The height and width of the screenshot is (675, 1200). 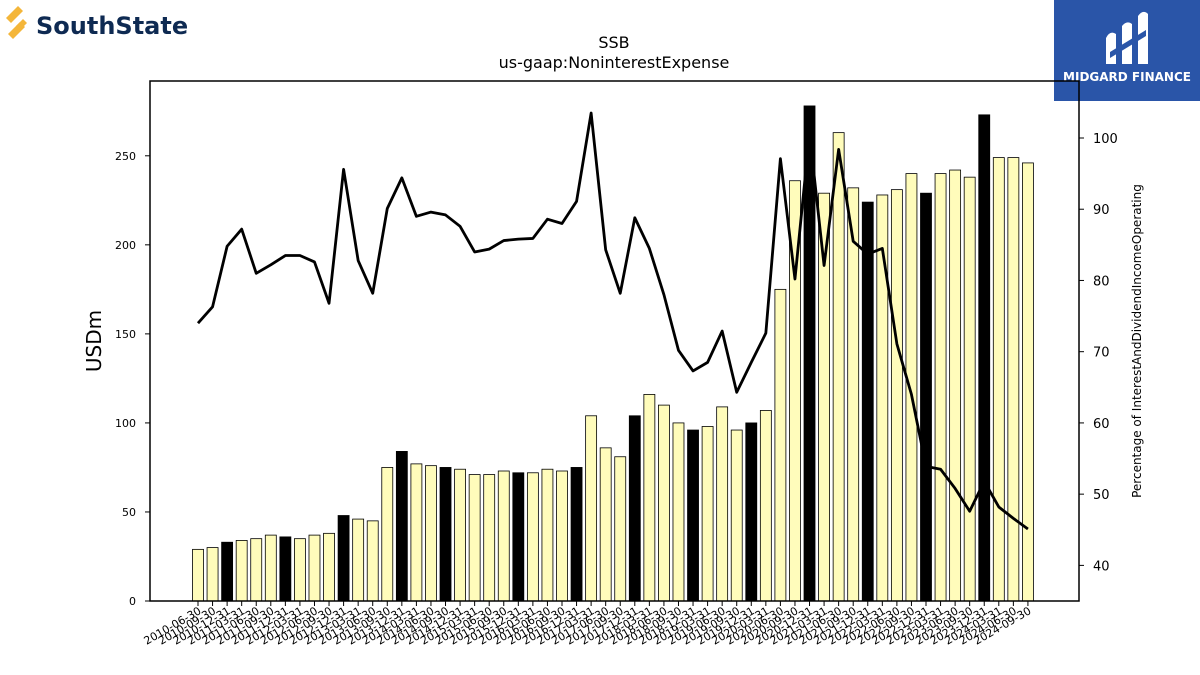 I want to click on y-tick-label: 0, so click(x=132, y=601).